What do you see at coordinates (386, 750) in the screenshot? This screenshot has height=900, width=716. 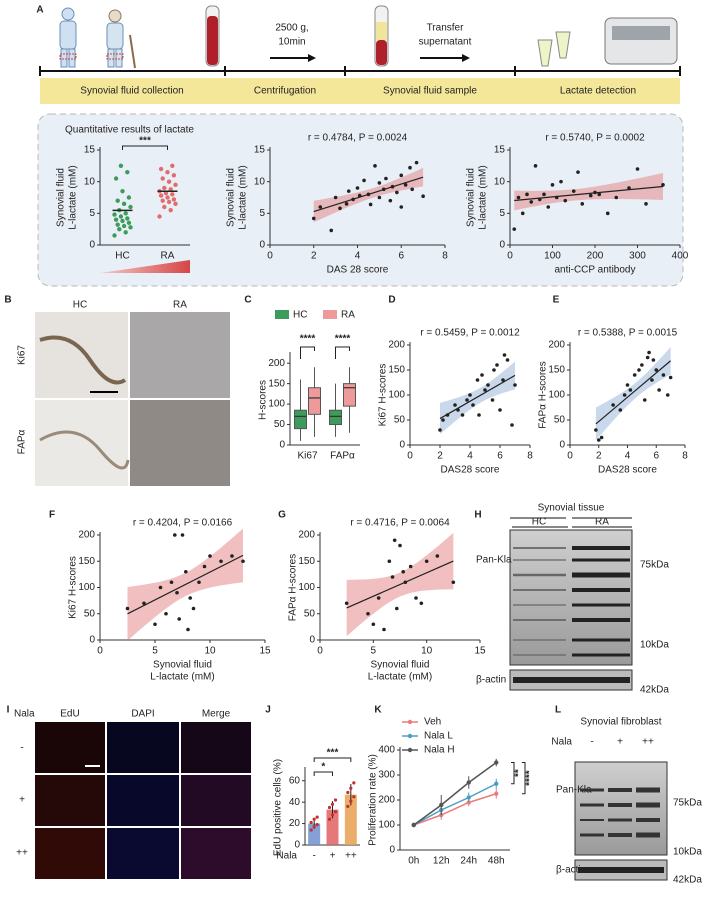 I see `y-tick-label: 400` at bounding box center [386, 750].